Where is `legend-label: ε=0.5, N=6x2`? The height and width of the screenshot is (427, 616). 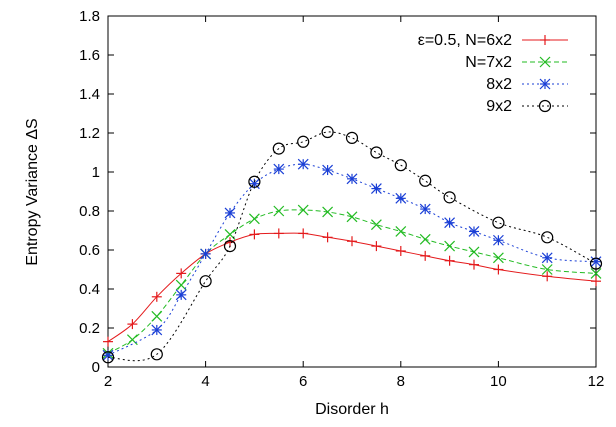 legend-label: ε=0.5, N=6x2 is located at coordinates (465, 40).